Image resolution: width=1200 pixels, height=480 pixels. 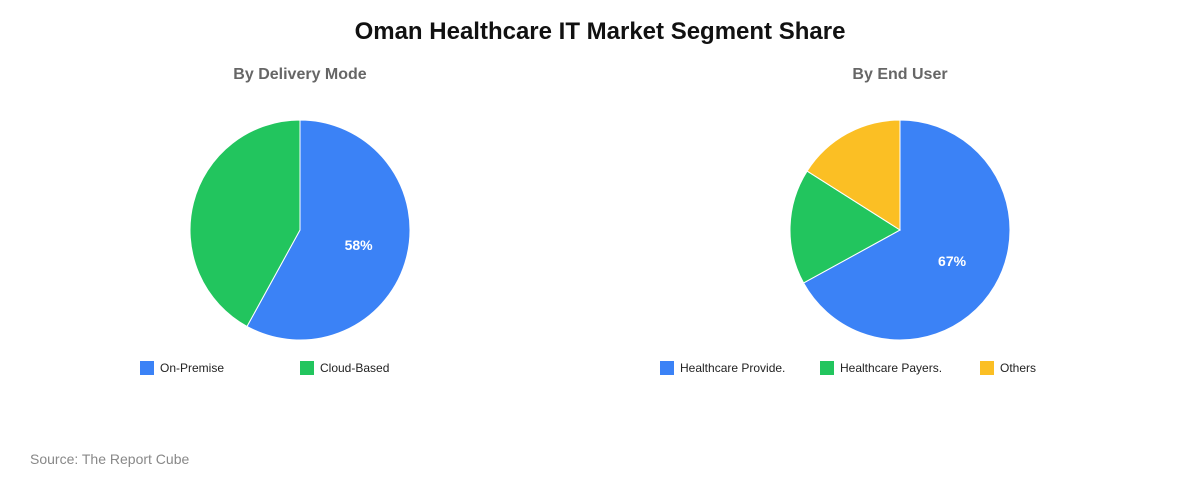 What do you see at coordinates (359, 245) in the screenshot?
I see `data-label-on-premise: 58%` at bounding box center [359, 245].